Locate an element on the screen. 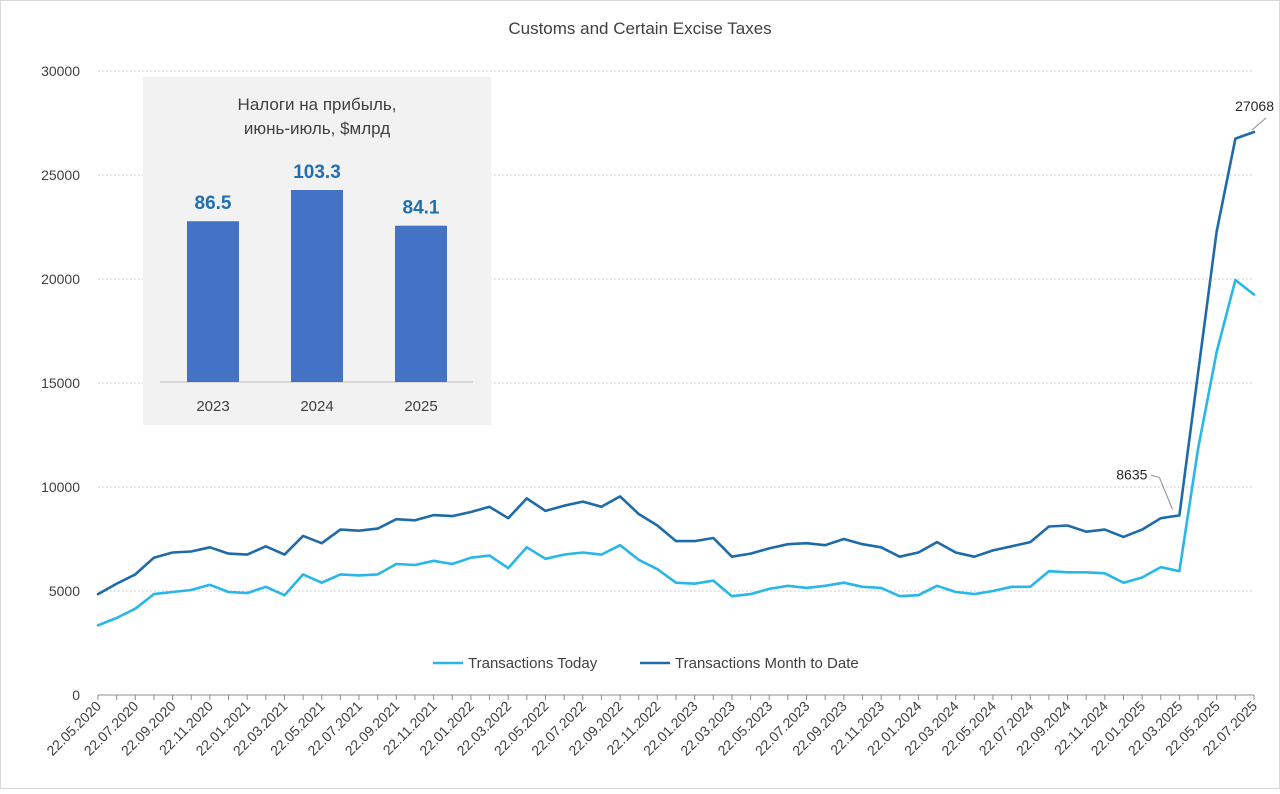 The height and width of the screenshot is (794, 1280). y-tick-label: 5000 is located at coordinates (64, 591).